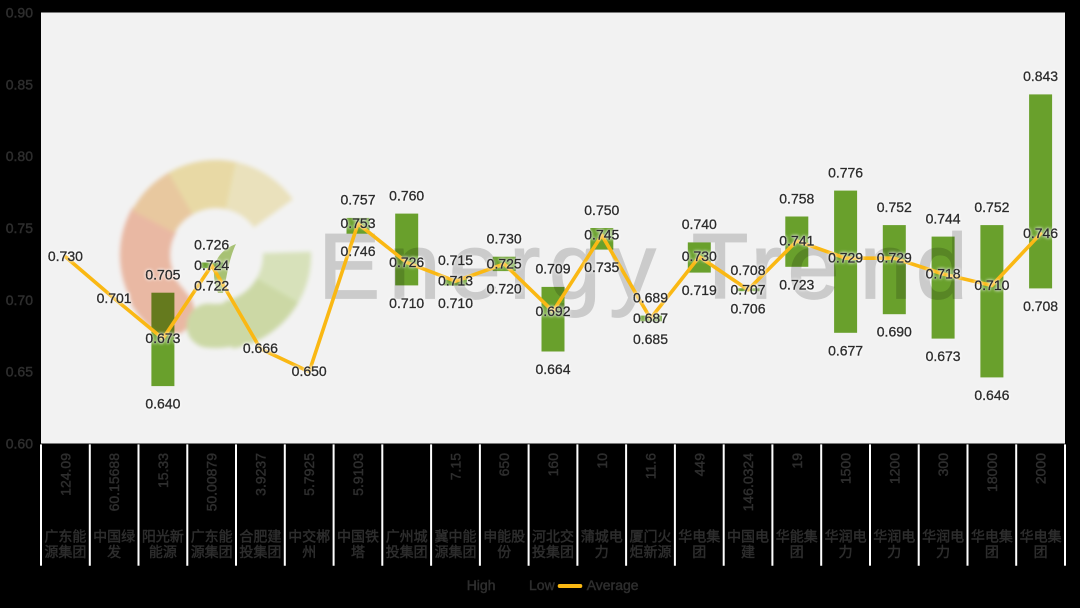 The image size is (1080, 608). I want to click on svg-text: 3.9237, so click(260, 474).